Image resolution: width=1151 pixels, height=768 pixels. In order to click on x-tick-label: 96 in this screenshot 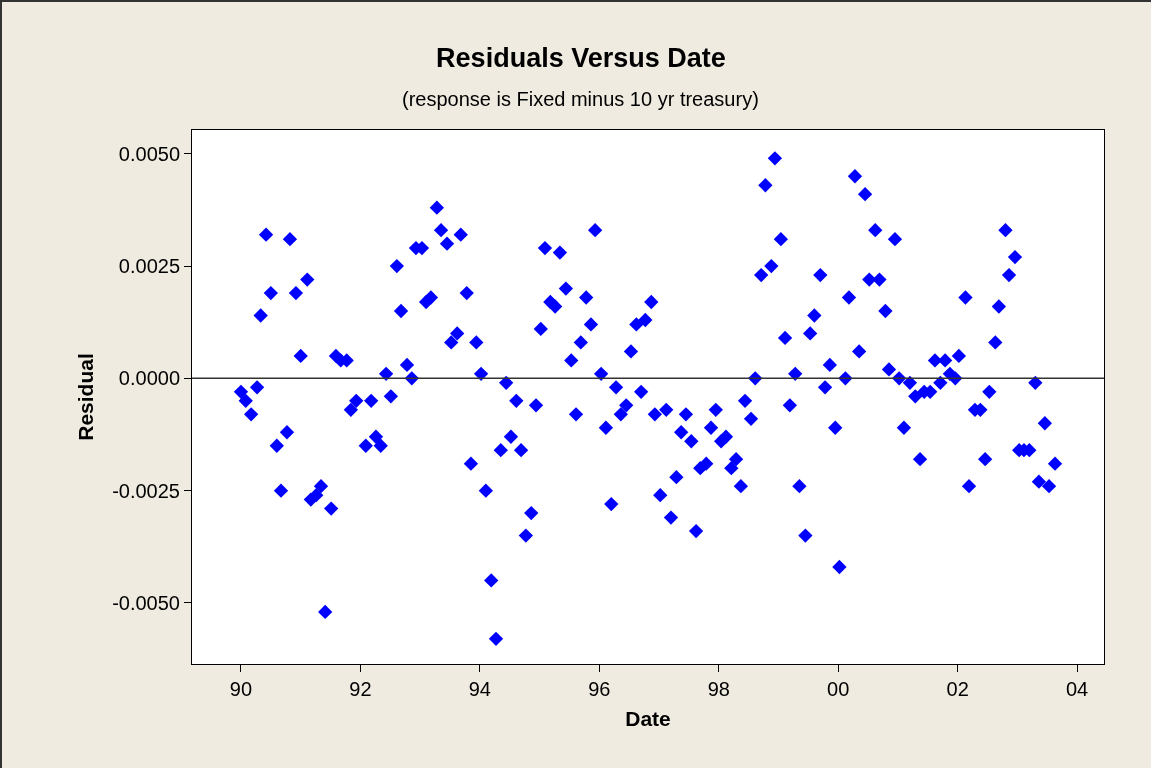, I will do `click(599, 689)`.